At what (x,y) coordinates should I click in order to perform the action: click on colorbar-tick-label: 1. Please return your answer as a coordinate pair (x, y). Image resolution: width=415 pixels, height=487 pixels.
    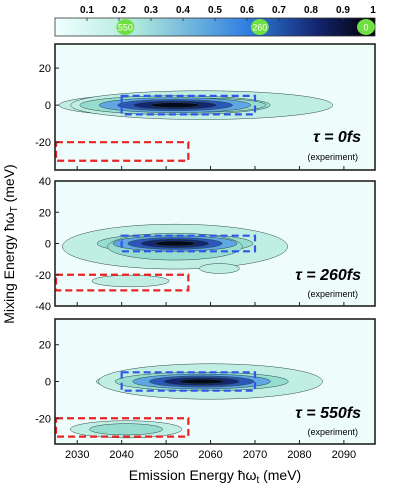
    Looking at the image, I should click on (373, 10).